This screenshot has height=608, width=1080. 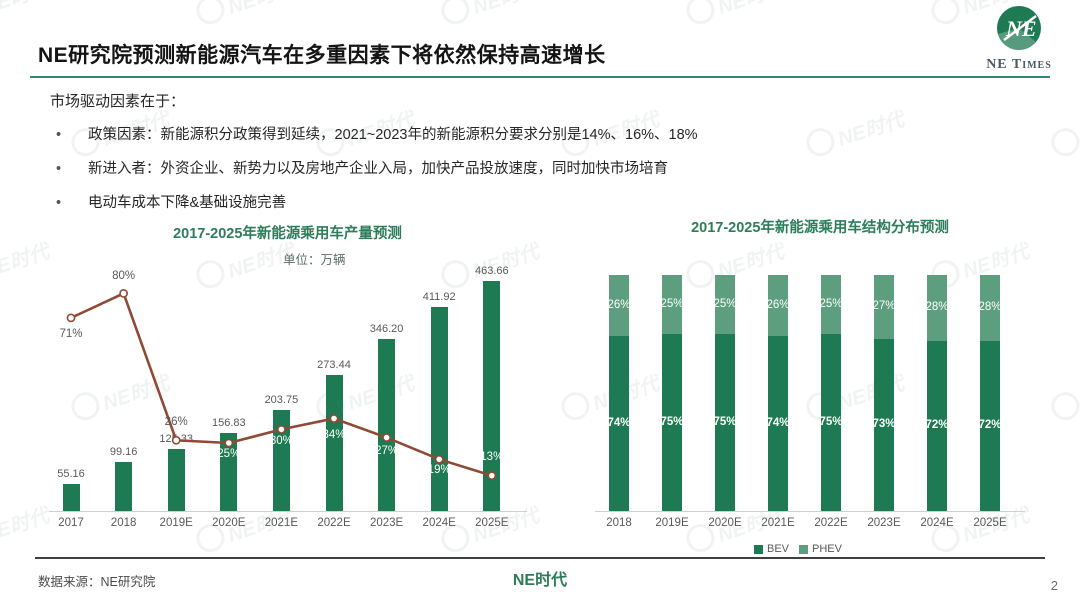 I want to click on growth-rate-label: 25%, so click(x=229, y=454).